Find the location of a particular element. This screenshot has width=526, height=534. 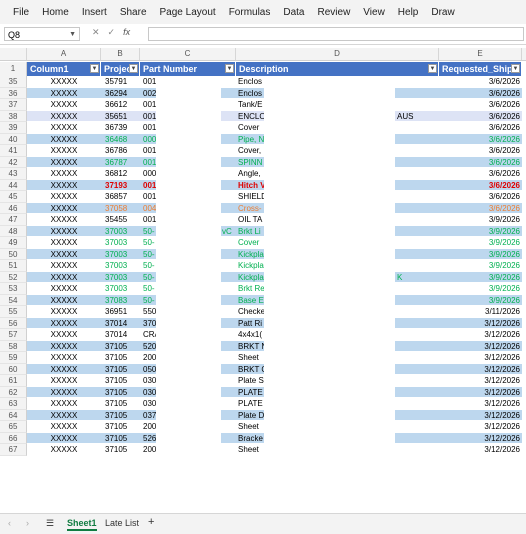

row-number: 58 is located at coordinates (13, 346).